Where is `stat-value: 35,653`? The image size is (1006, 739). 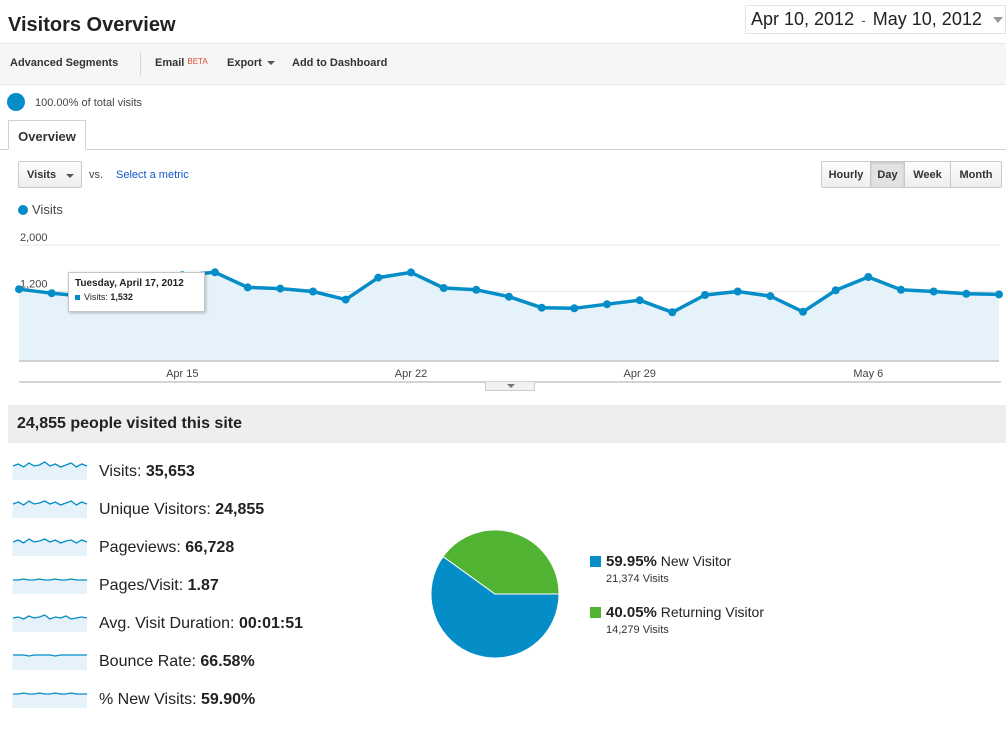 stat-value: 35,653 is located at coordinates (170, 471).